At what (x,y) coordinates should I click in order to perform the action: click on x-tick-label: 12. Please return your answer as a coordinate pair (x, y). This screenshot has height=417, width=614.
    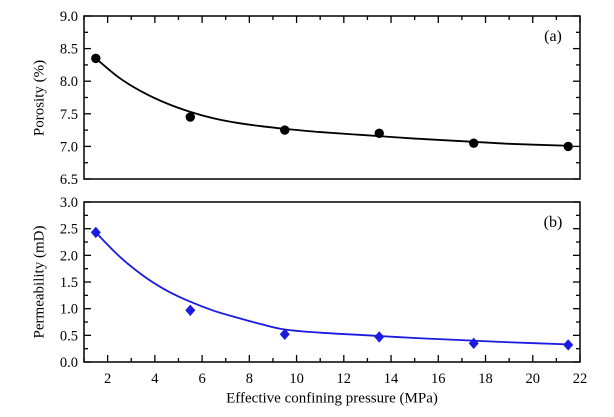
    Looking at the image, I should click on (344, 379).